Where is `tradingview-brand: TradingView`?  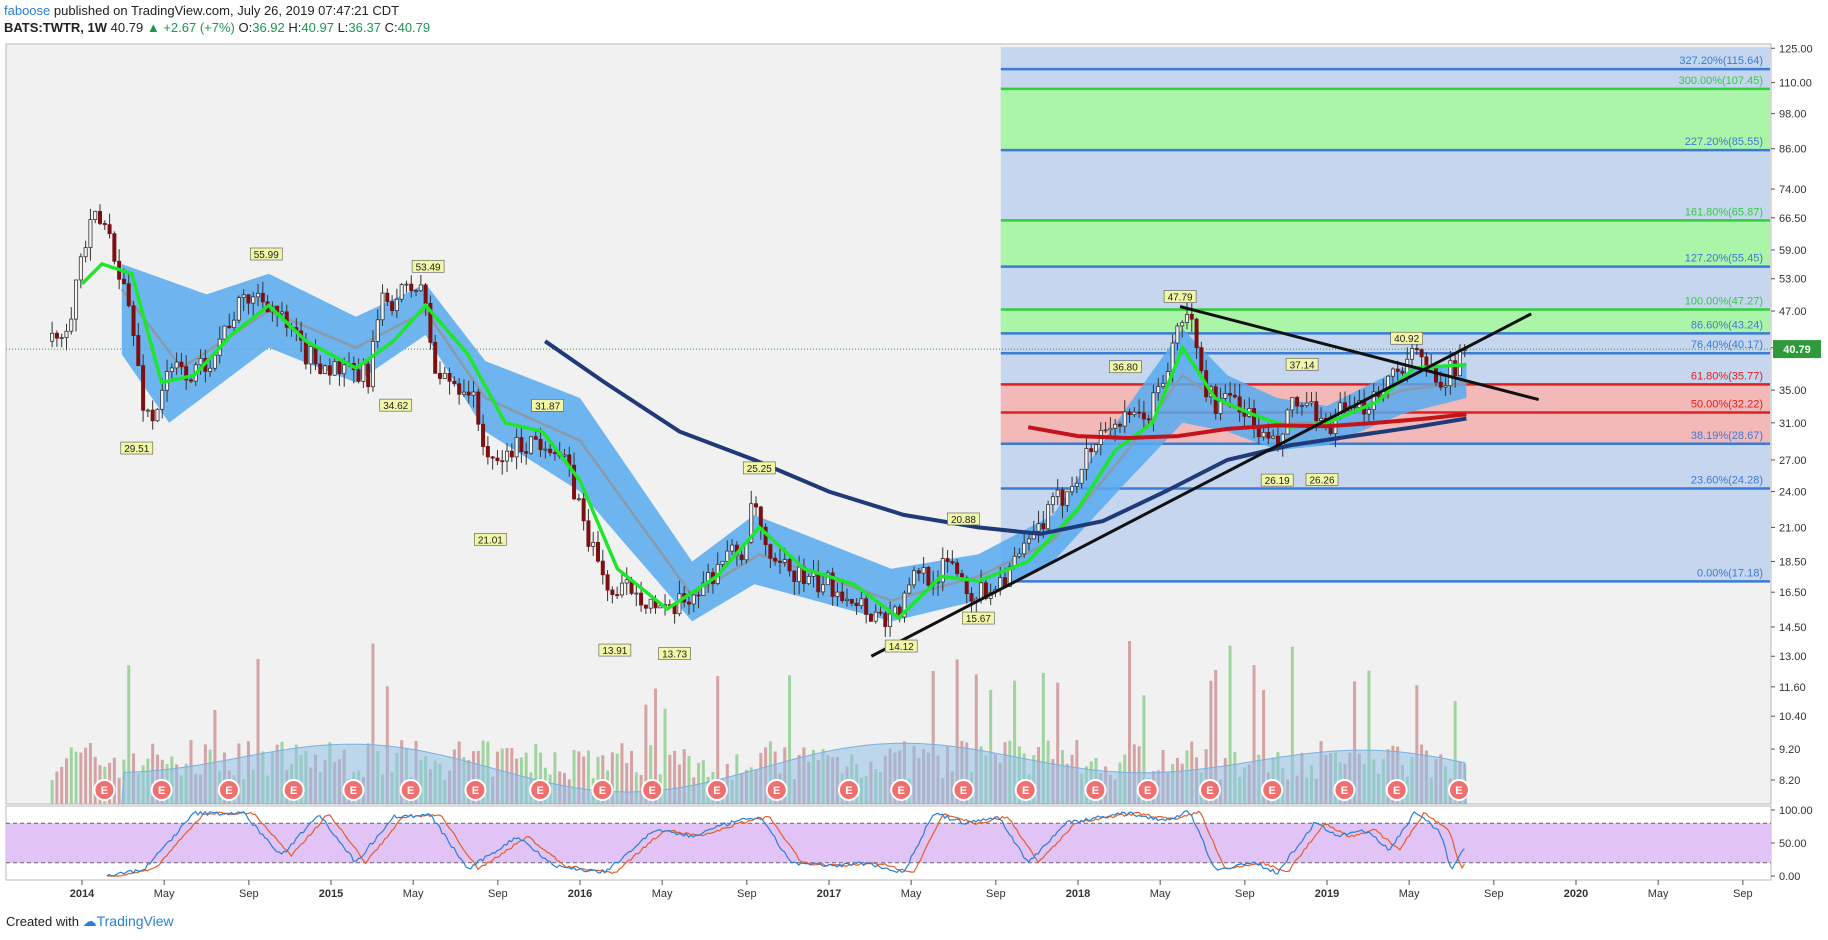 tradingview-brand: TradingView is located at coordinates (135, 921).